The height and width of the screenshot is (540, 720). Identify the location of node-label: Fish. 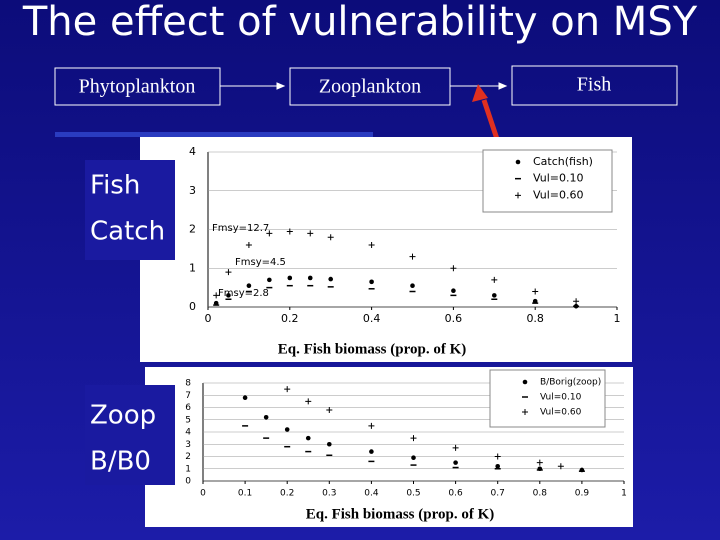
(594, 85).